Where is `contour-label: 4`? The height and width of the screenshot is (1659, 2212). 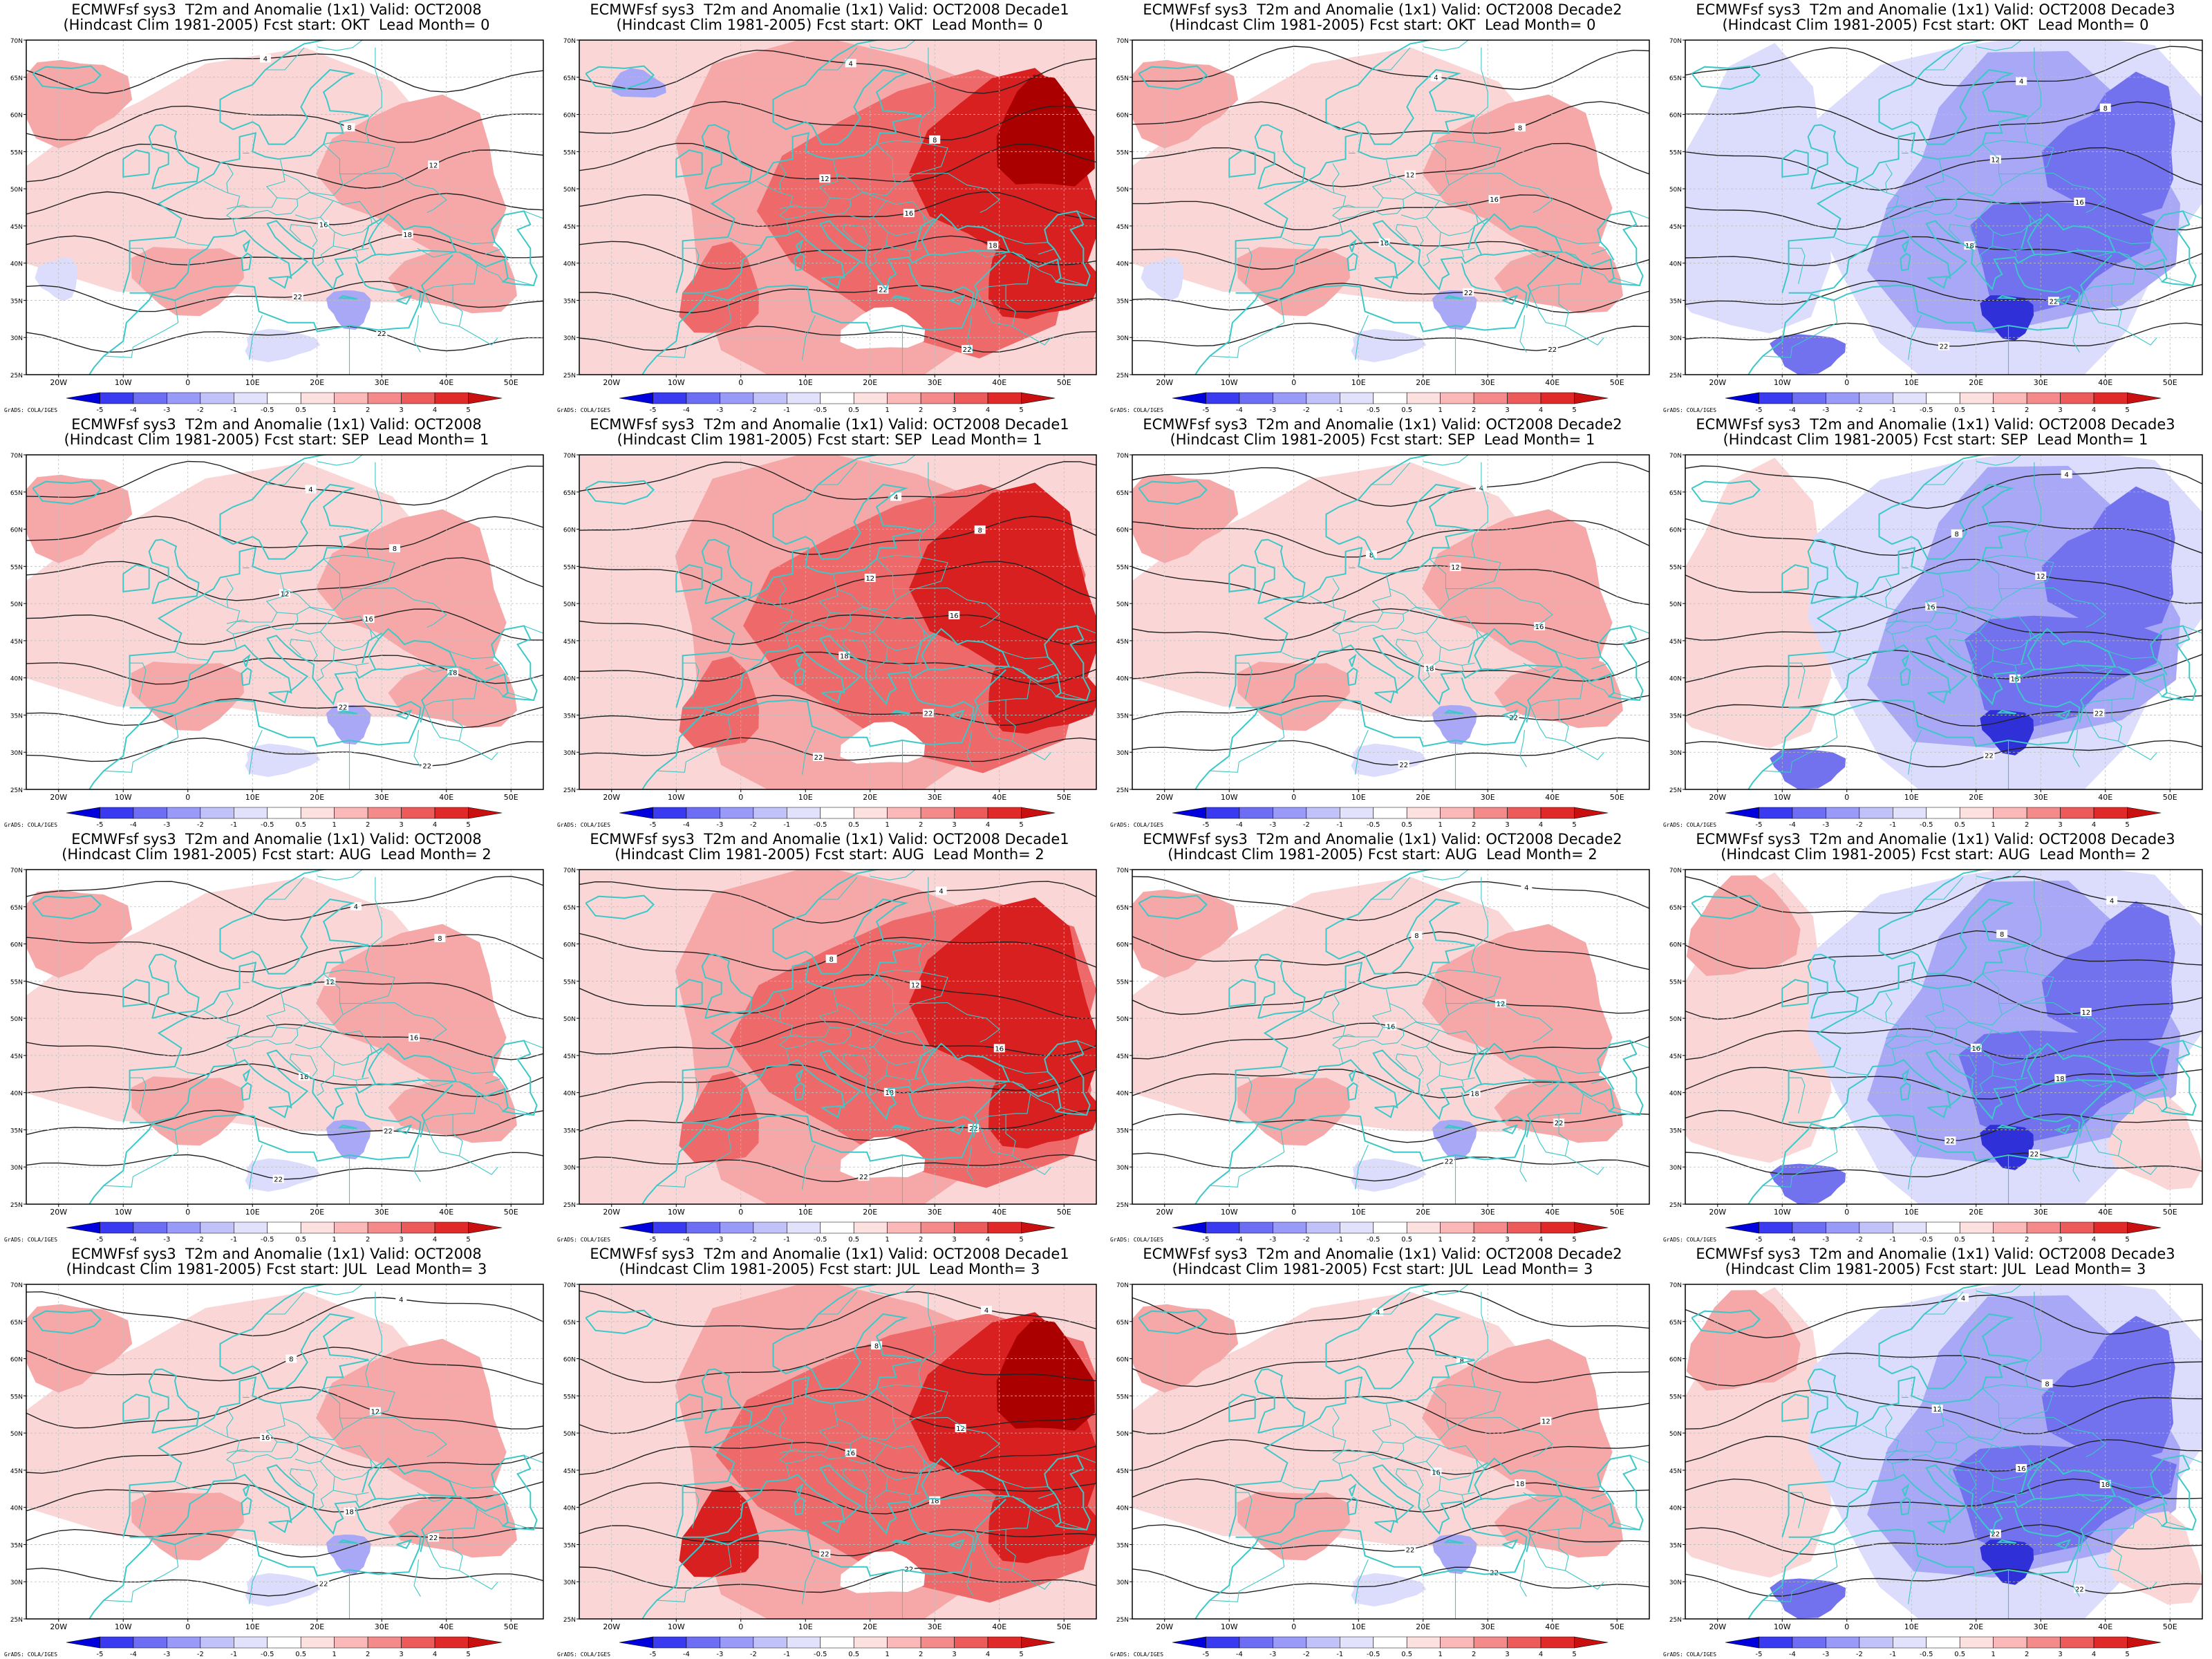 contour-label: 4 is located at coordinates (2021, 82).